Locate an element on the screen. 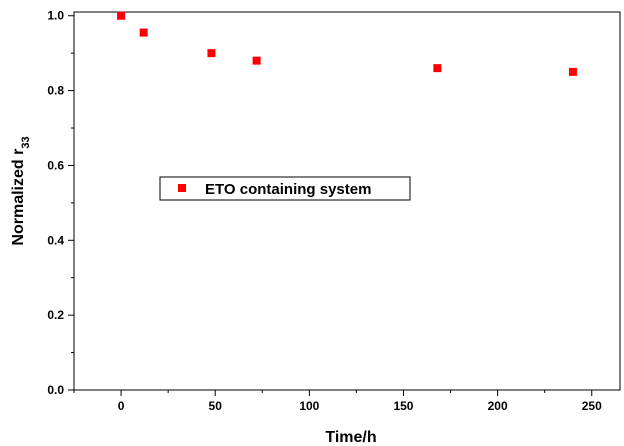 The image size is (624, 446). x-tick-label: 100 is located at coordinates (309, 406).